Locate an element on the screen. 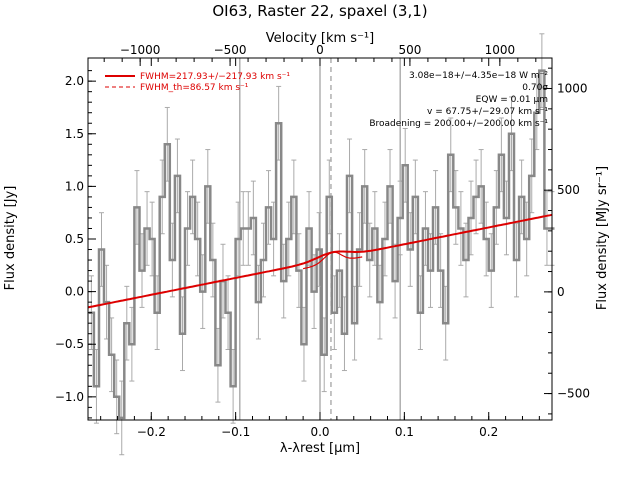  annotation-eqw: EQW = 0.01 μm is located at coordinates (512, 100).